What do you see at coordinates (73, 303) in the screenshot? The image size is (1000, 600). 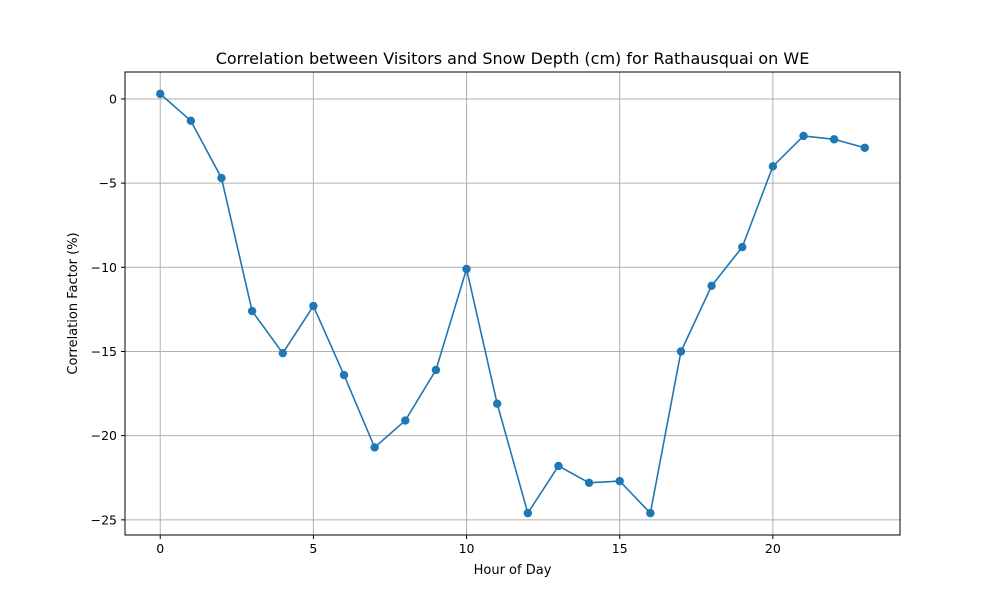 I see `y-axis-label: Correlation Factor (%)` at bounding box center [73, 303].